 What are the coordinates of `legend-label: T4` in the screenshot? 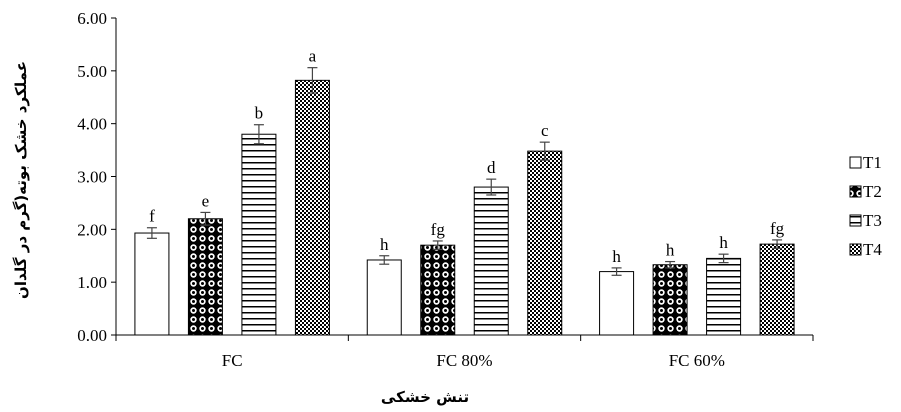 It's located at (872, 249).